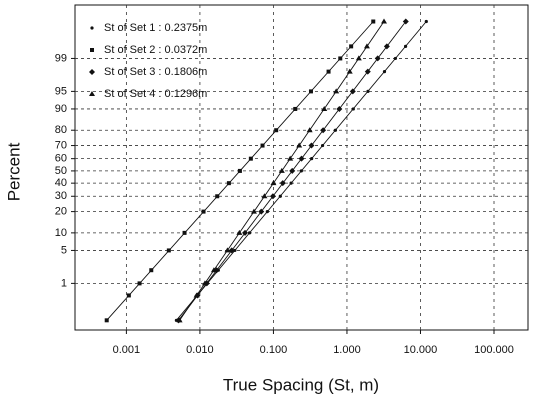 The image size is (538, 405). Describe the element at coordinates (61, 145) in the screenshot. I see `y-tick-label: 70` at that location.